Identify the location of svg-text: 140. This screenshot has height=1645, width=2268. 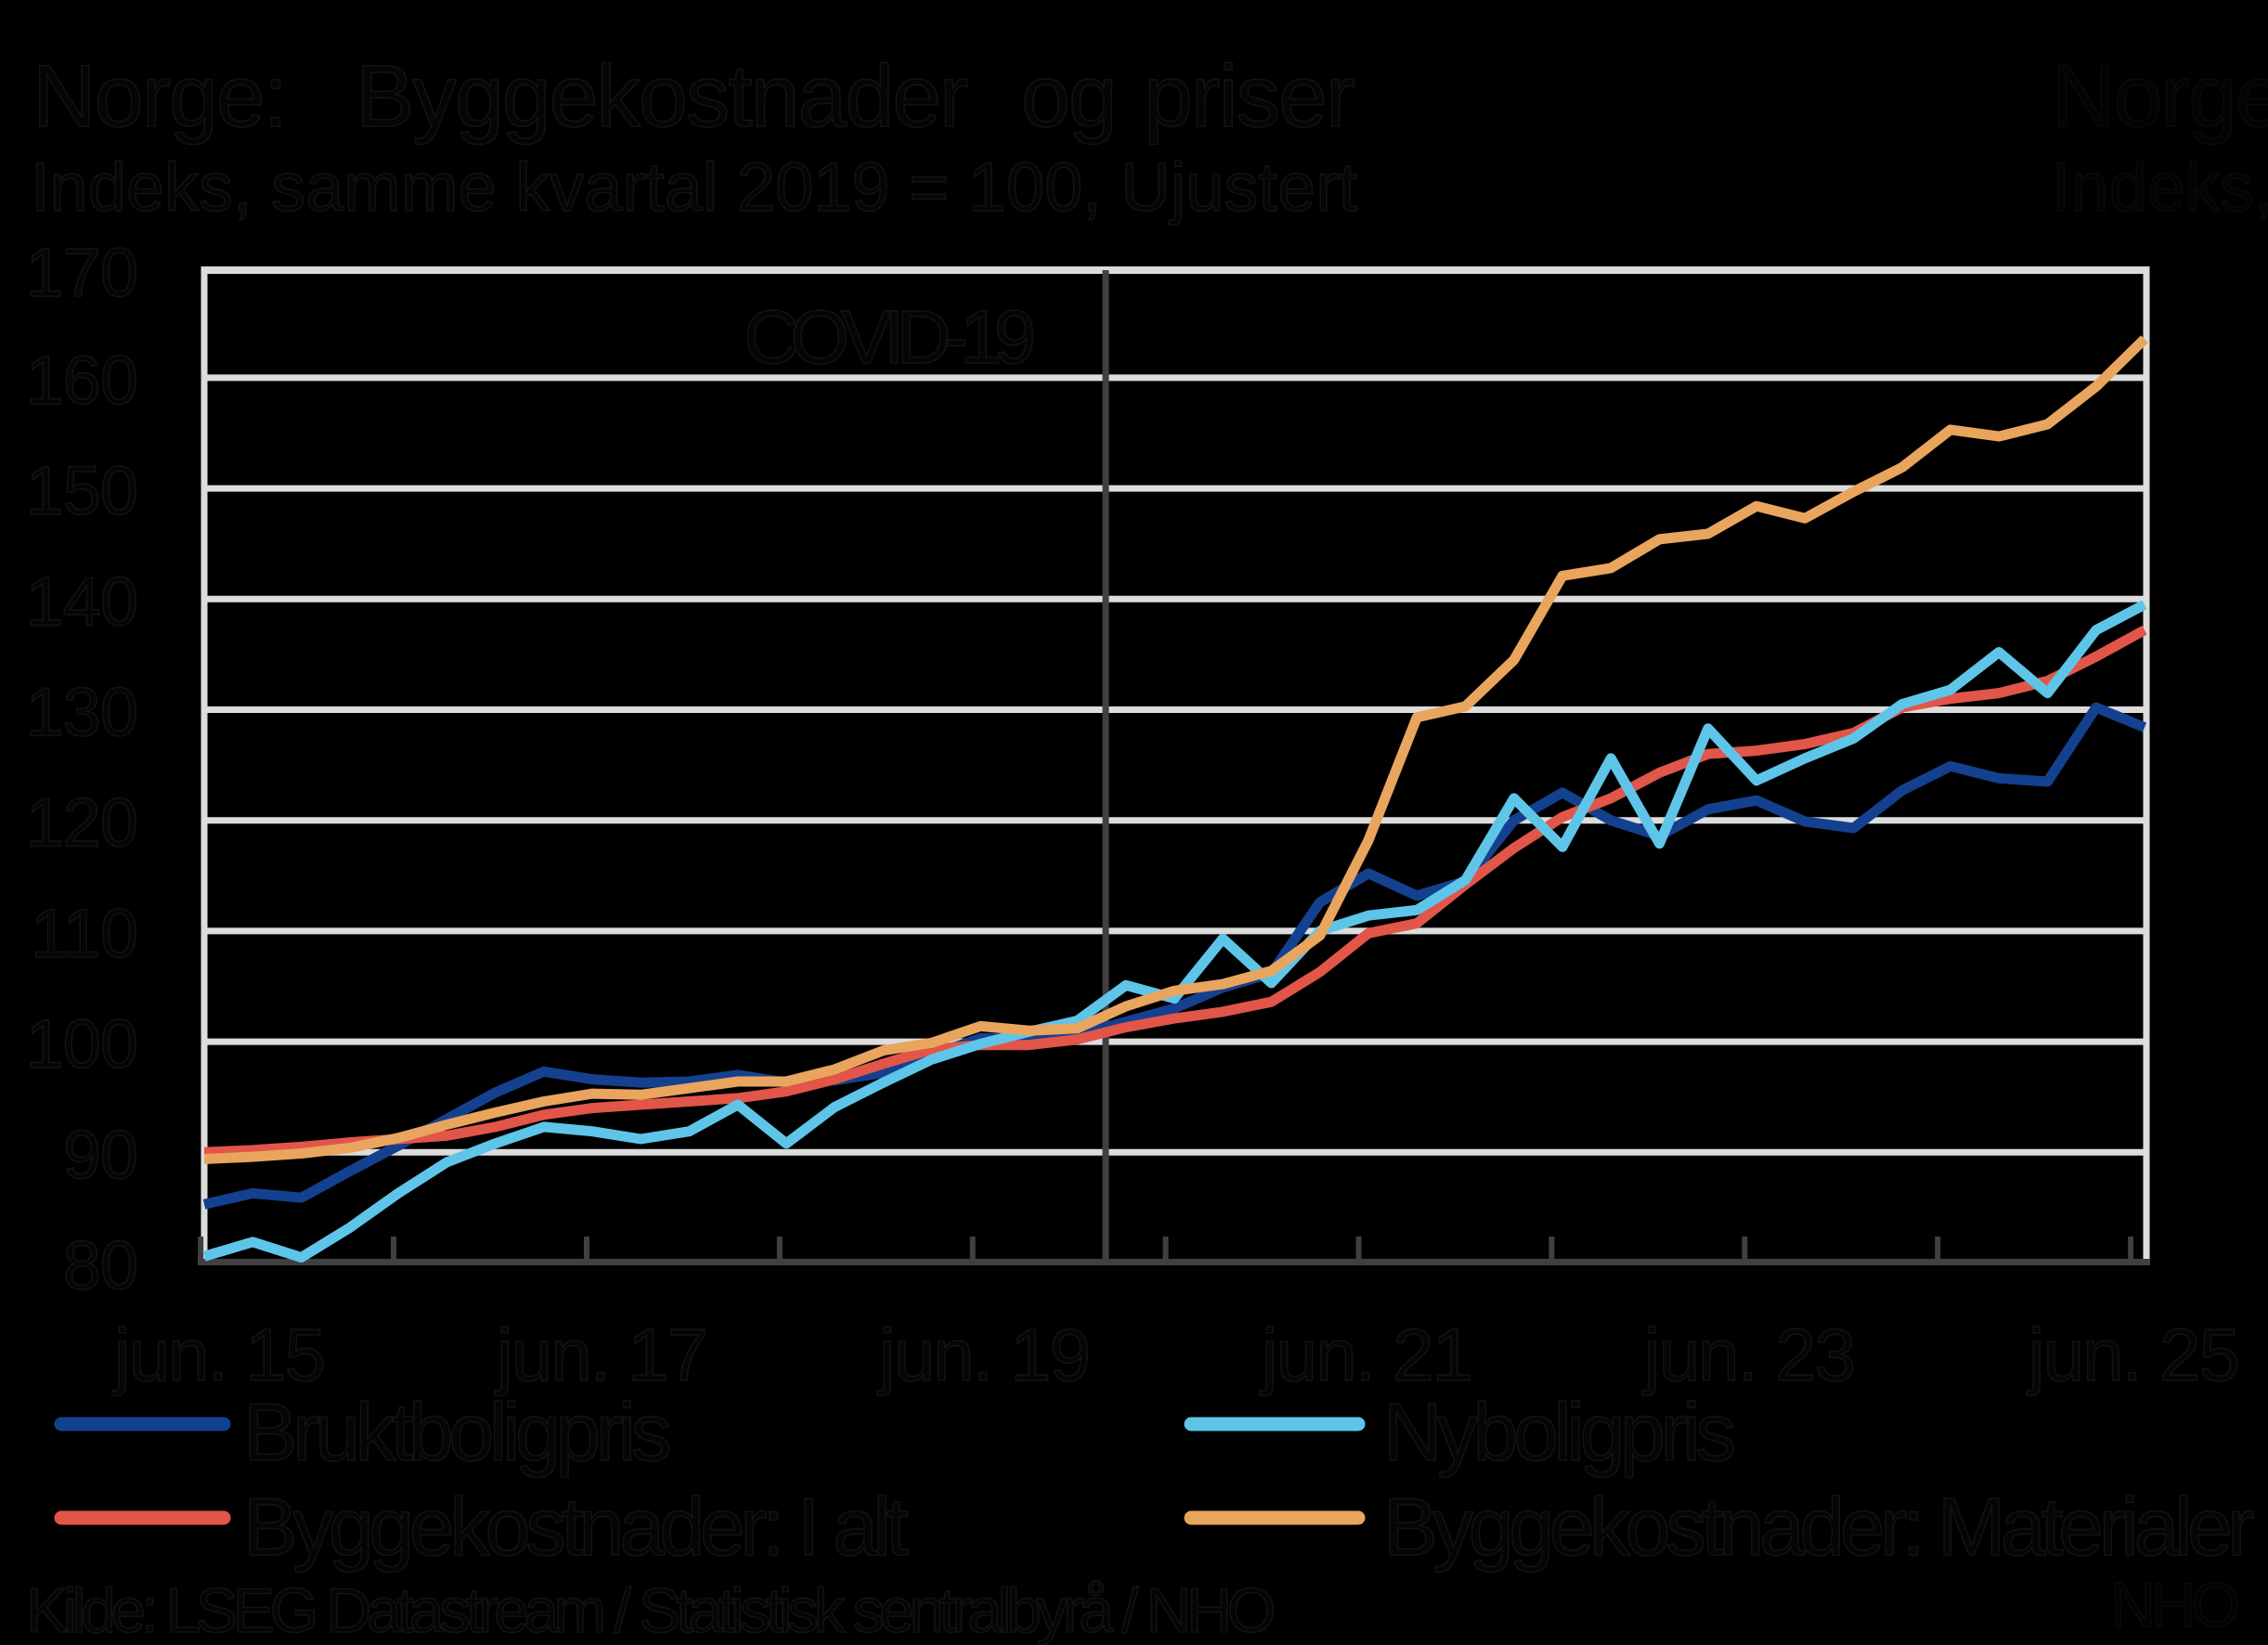
(81, 601).